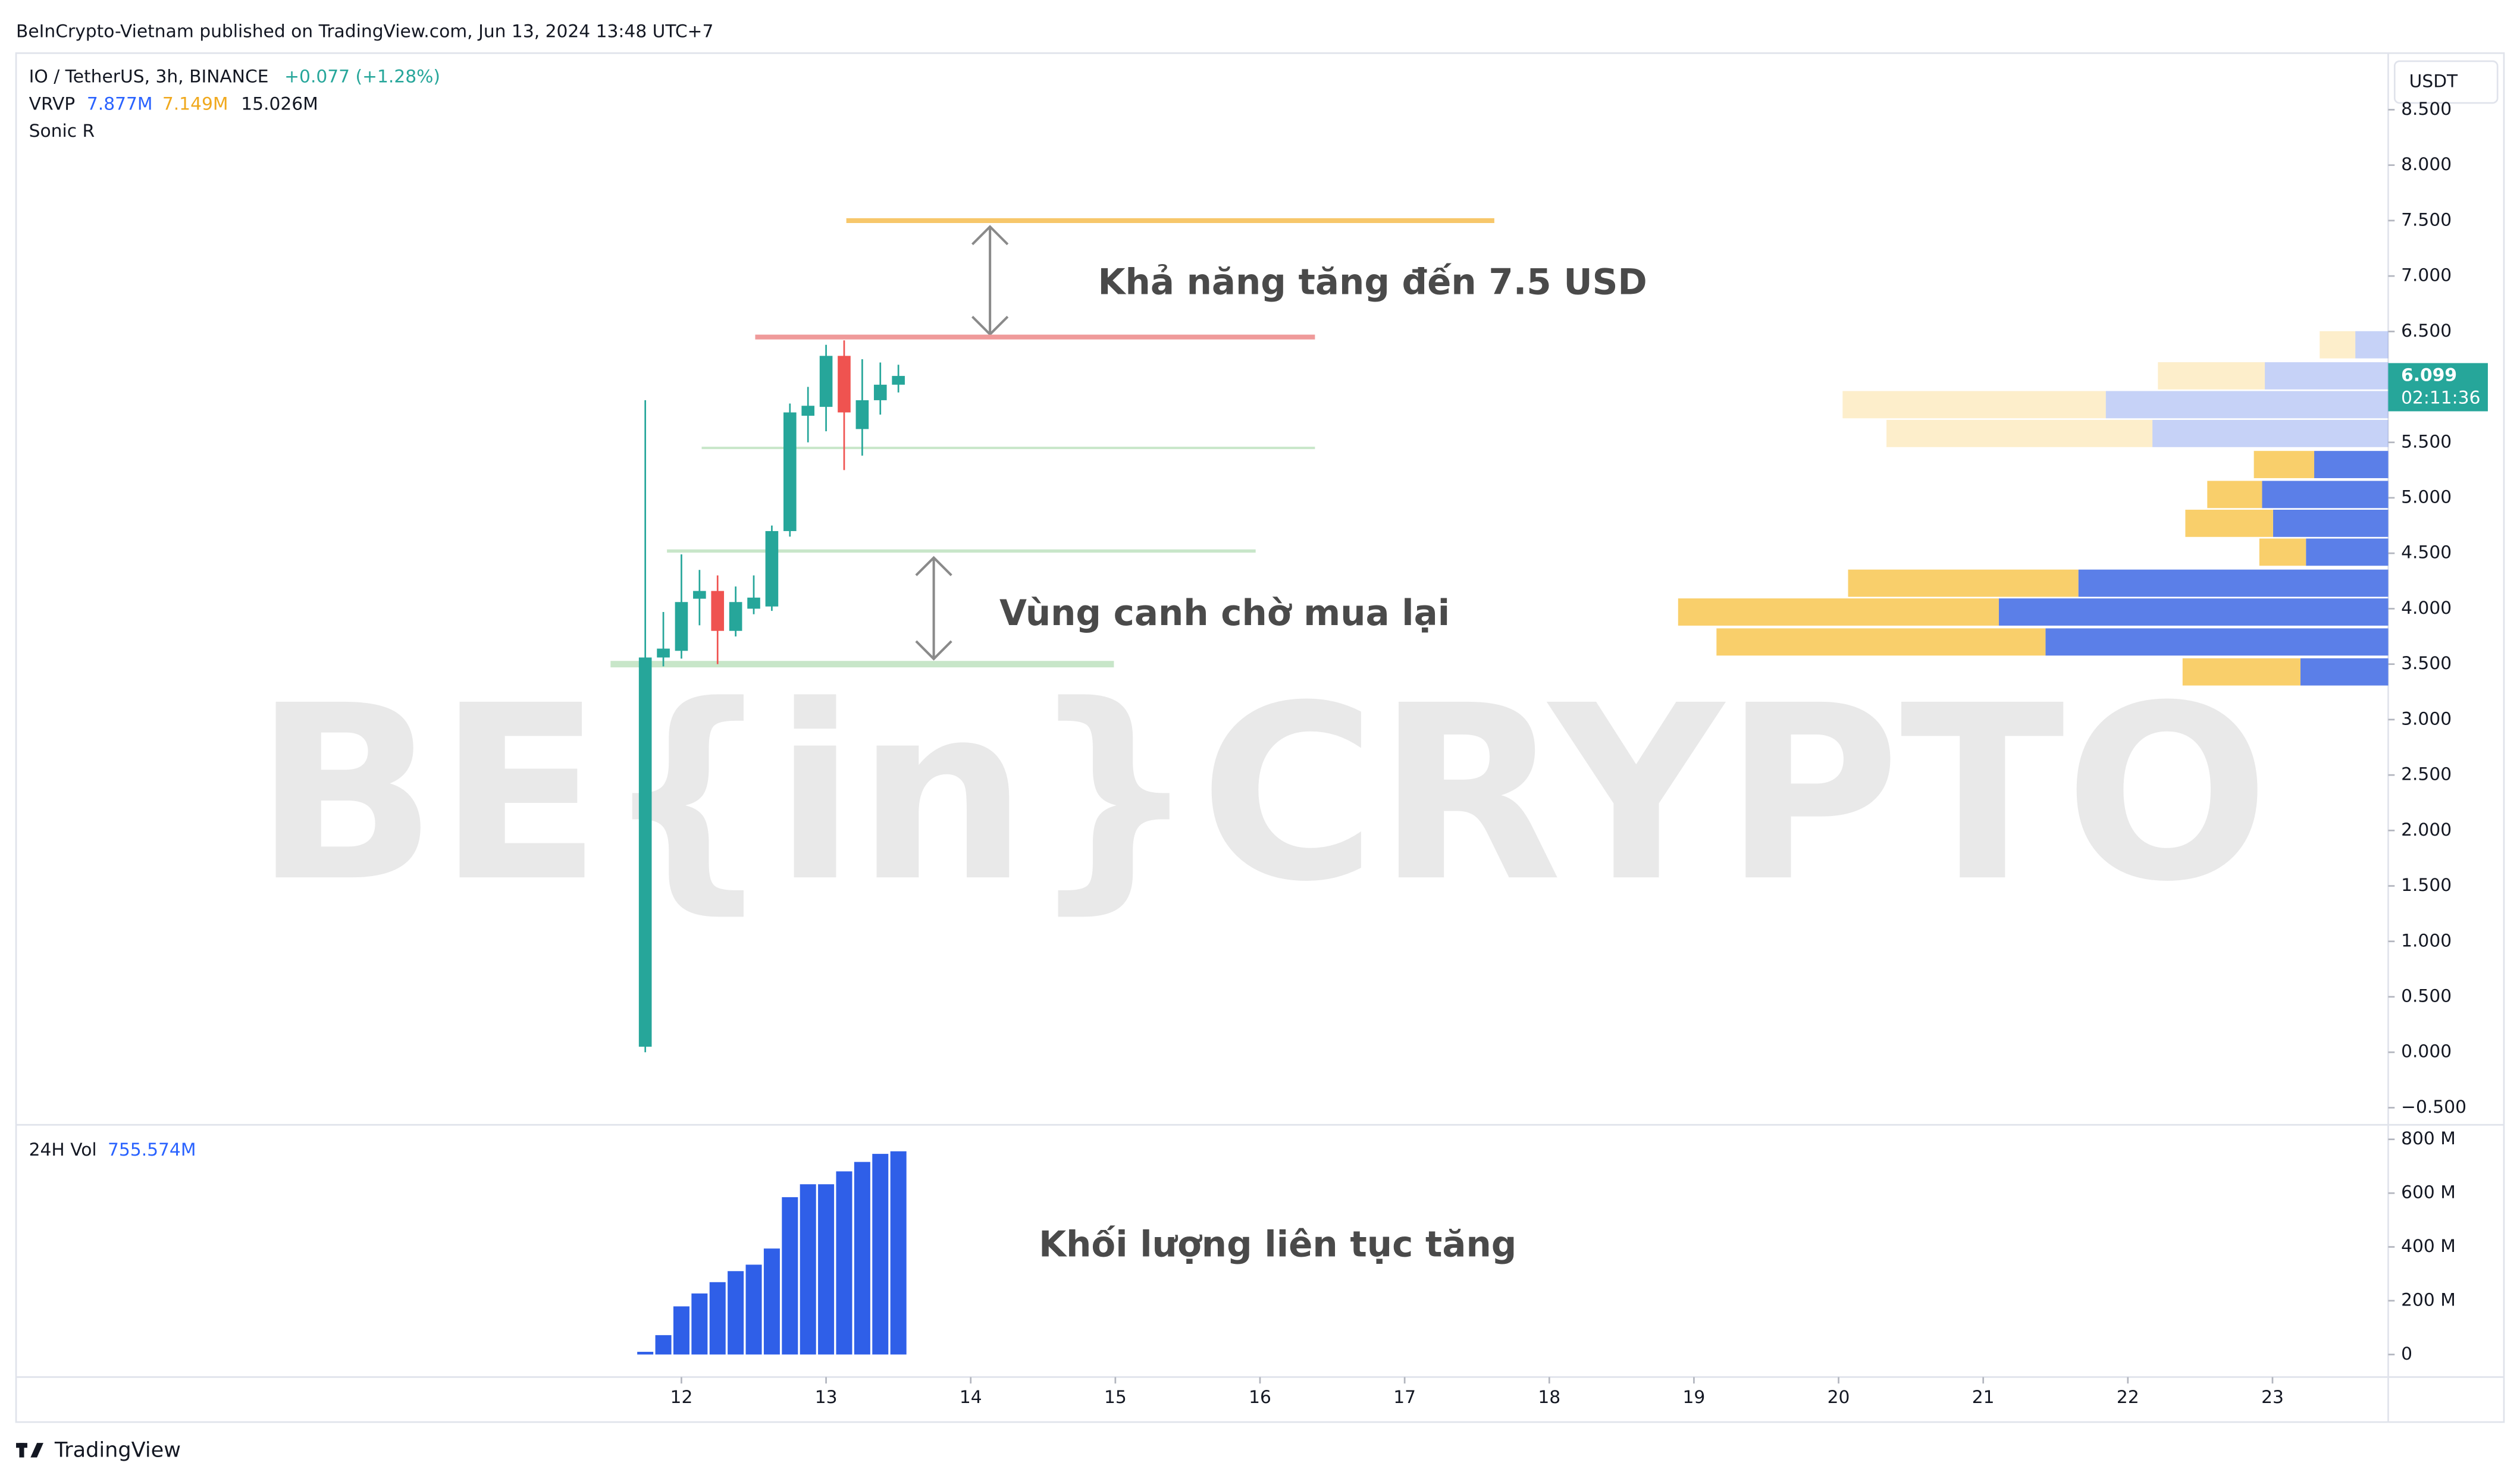 The height and width of the screenshot is (1472, 2520). I want to click on y-tick-label: 3.000, so click(2426, 718).